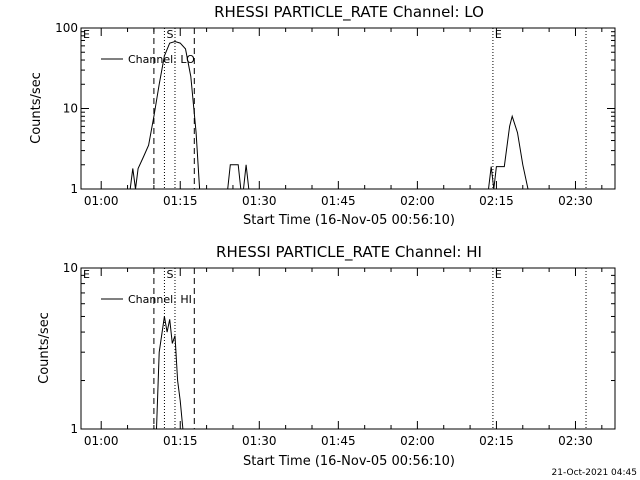  Describe the element at coordinates (160, 299) in the screenshot. I see `legend-label: Channel: HI` at that location.